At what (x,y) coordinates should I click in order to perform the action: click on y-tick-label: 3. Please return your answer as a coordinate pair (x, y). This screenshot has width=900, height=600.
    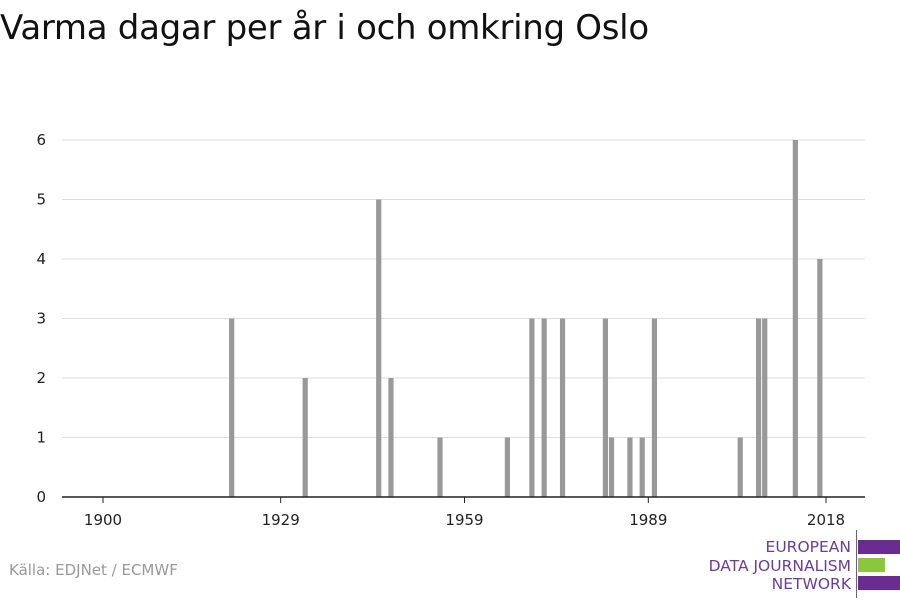
    Looking at the image, I should click on (41, 319).